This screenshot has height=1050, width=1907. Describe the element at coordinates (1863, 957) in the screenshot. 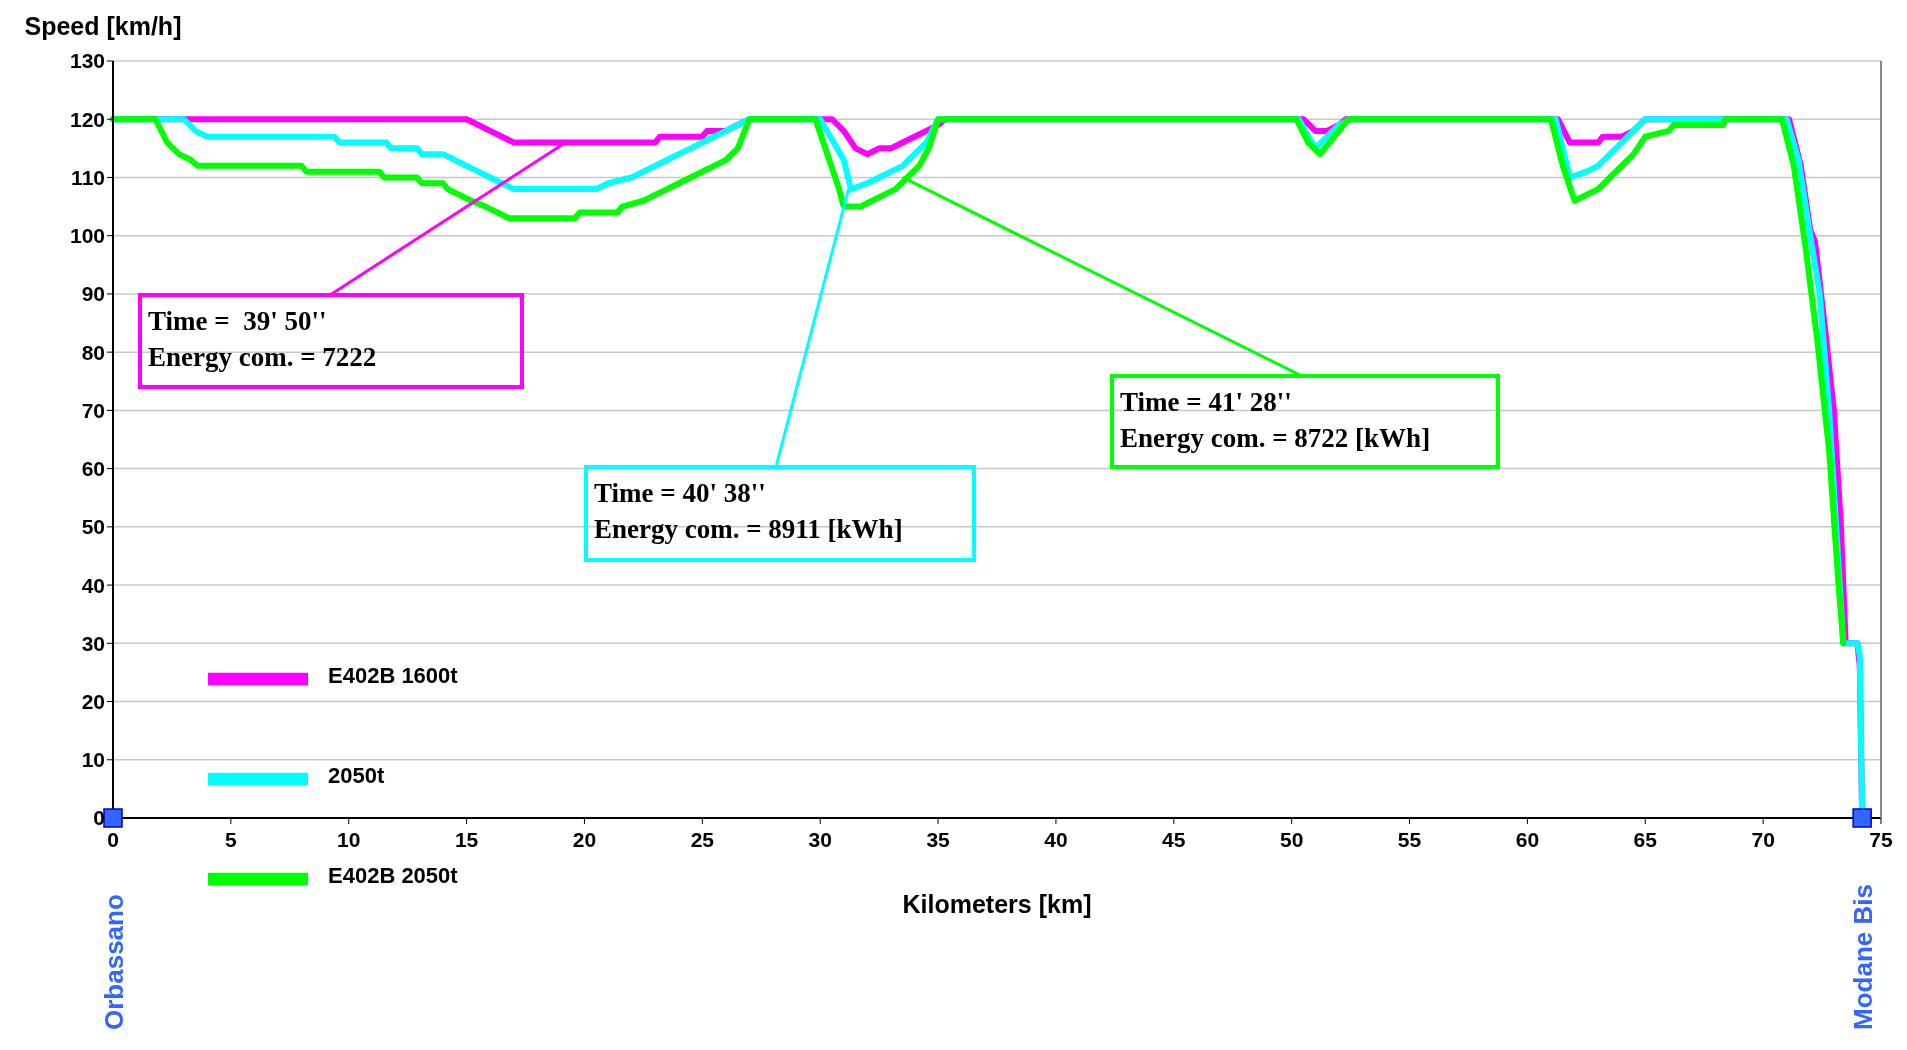

I see `text: Modane Bis` at that location.